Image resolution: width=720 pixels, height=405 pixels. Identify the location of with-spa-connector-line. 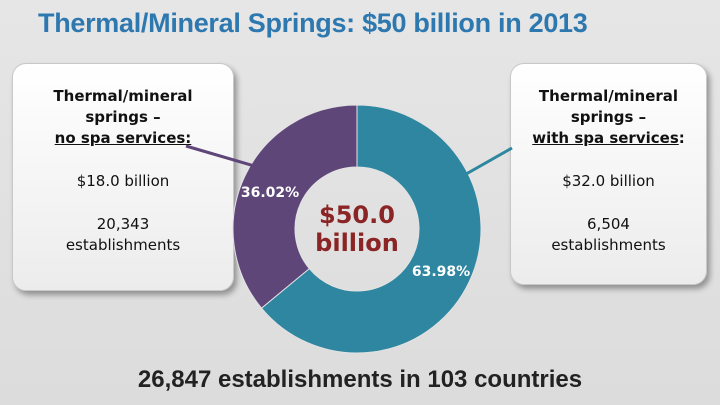
(478, 167).